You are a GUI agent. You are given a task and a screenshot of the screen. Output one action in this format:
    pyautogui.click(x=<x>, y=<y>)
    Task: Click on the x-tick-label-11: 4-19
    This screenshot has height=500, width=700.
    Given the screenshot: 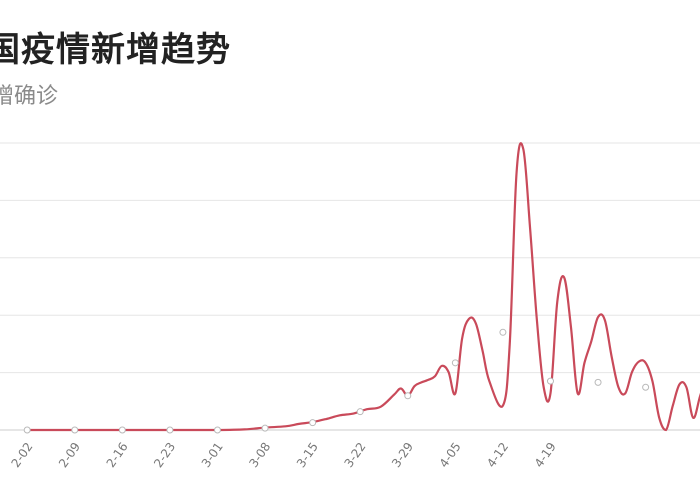 What is the action you would take?
    pyautogui.click(x=545, y=455)
    